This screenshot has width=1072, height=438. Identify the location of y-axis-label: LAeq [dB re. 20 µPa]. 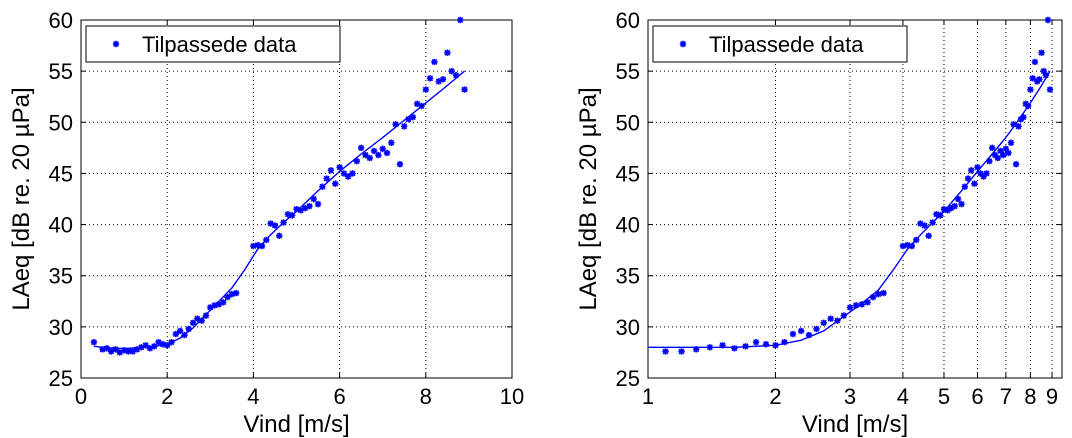
(588, 198).